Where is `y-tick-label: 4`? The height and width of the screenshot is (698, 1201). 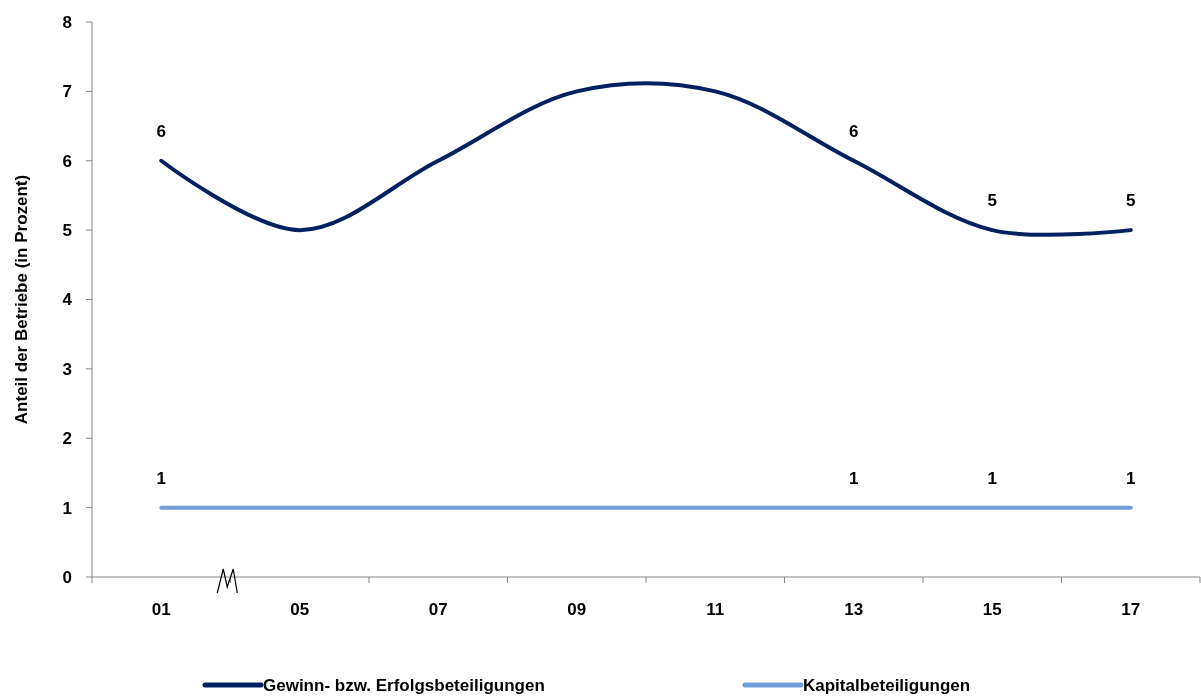
y-tick-label: 4 is located at coordinates (67, 300).